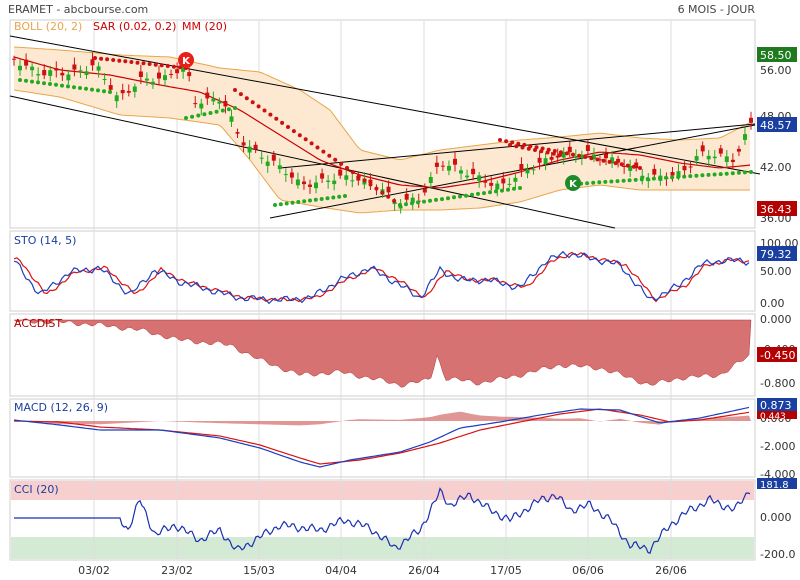 The width and height of the screenshot is (800, 580). Describe the element at coordinates (48, 26) in the screenshot. I see `legend-boll: BOLL (20, 2)` at that location.